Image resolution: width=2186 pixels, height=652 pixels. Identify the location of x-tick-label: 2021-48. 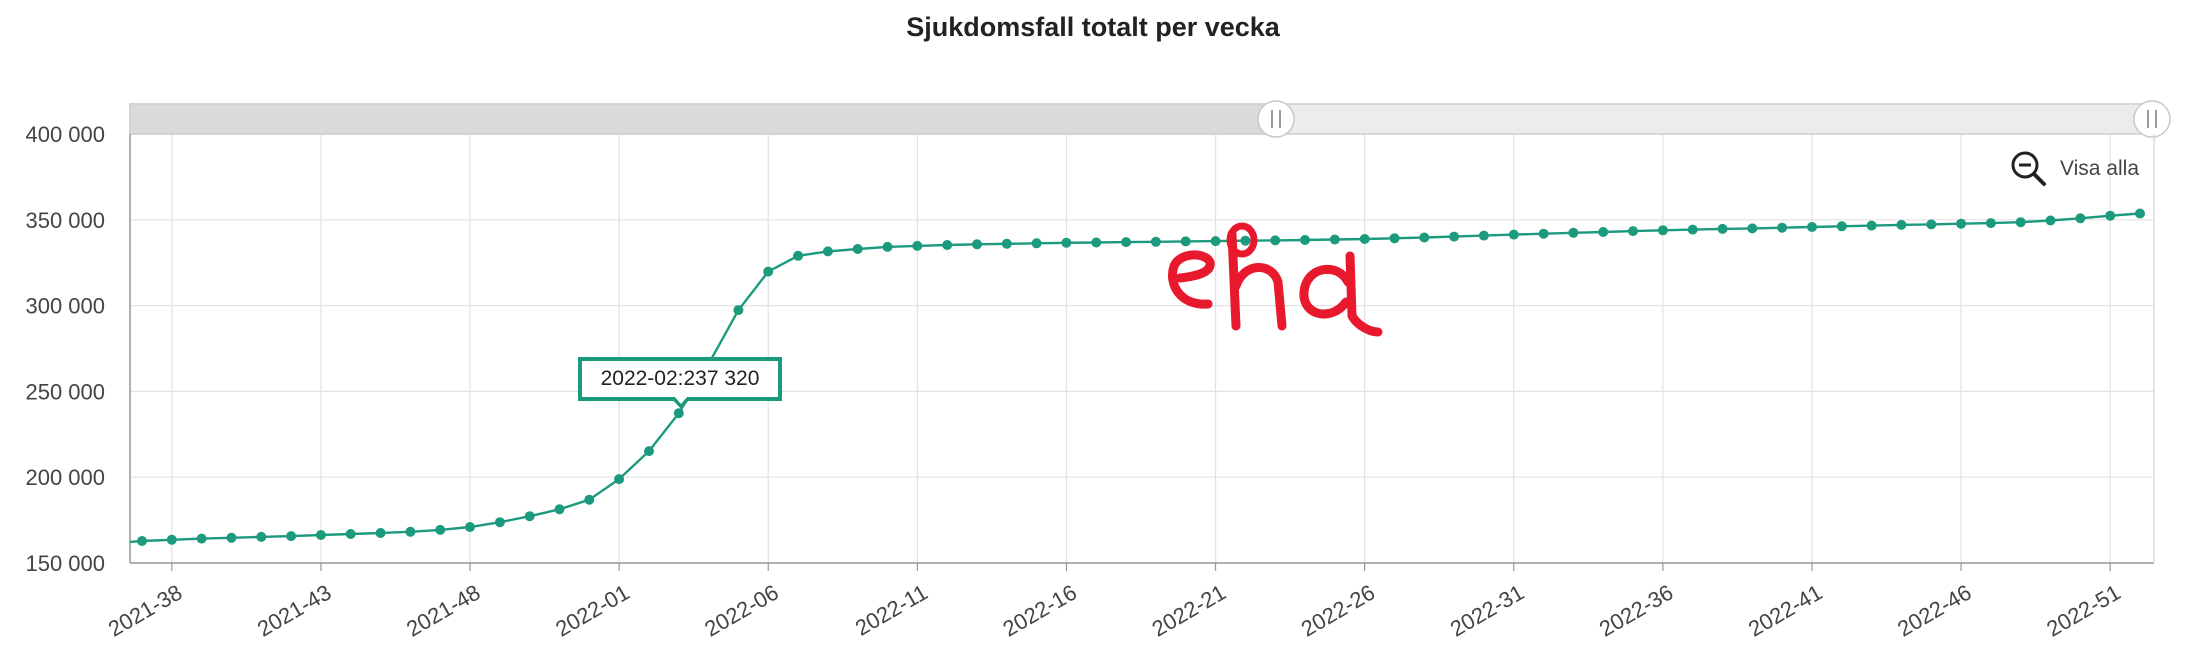
(443, 611).